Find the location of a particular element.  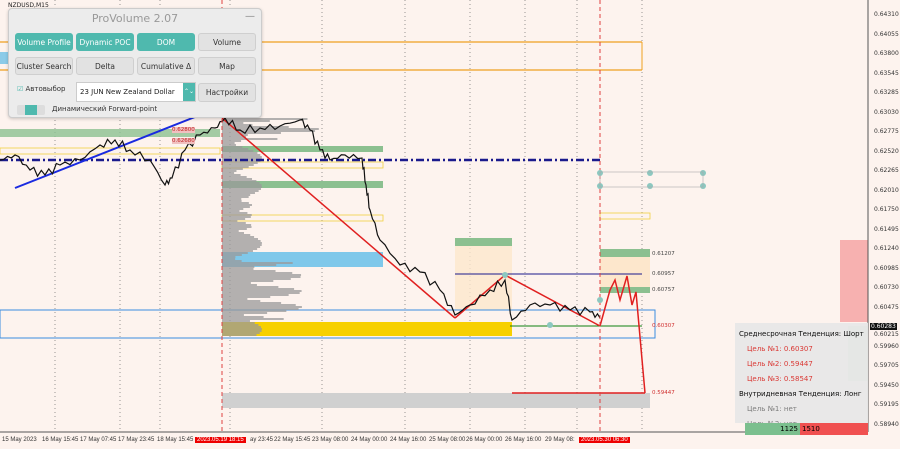

map-button: Map is located at coordinates (227, 66).